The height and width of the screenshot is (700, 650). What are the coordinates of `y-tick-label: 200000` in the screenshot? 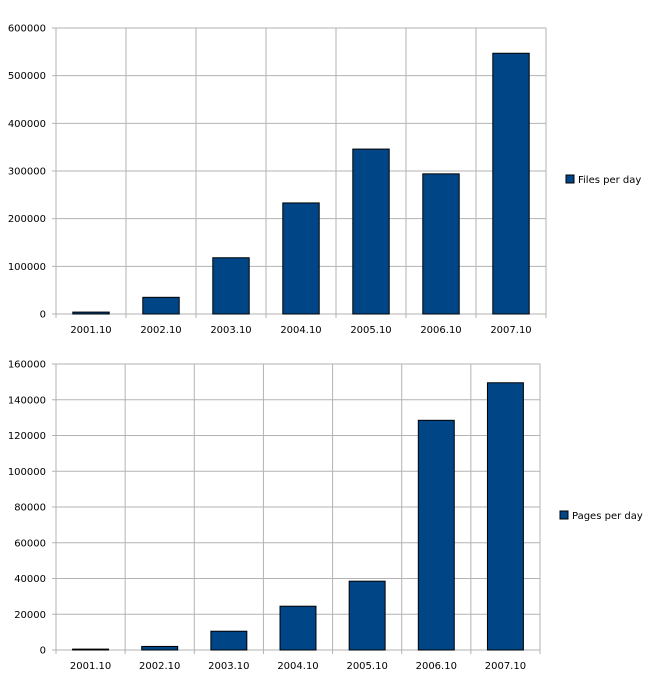 It's located at (27, 219).